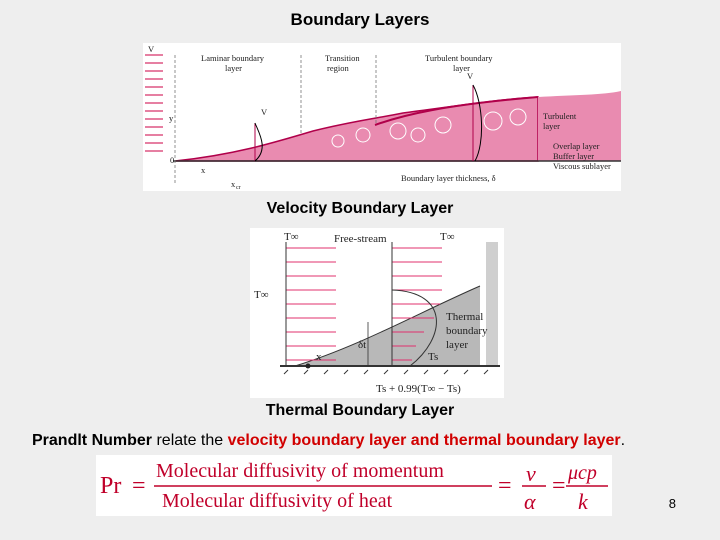 Image resolution: width=720 pixels, height=540 pixels. What do you see at coordinates (418, 389) in the screenshot?
I see `bottom-temp-label: Ts + 0.99(T∞ − Ts)` at bounding box center [418, 389].